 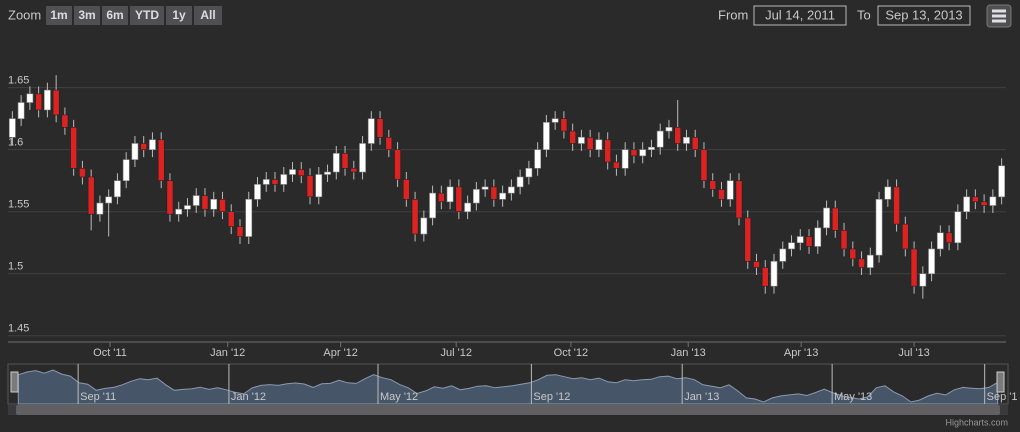 I want to click on range-button: 6m, so click(x=115, y=15).